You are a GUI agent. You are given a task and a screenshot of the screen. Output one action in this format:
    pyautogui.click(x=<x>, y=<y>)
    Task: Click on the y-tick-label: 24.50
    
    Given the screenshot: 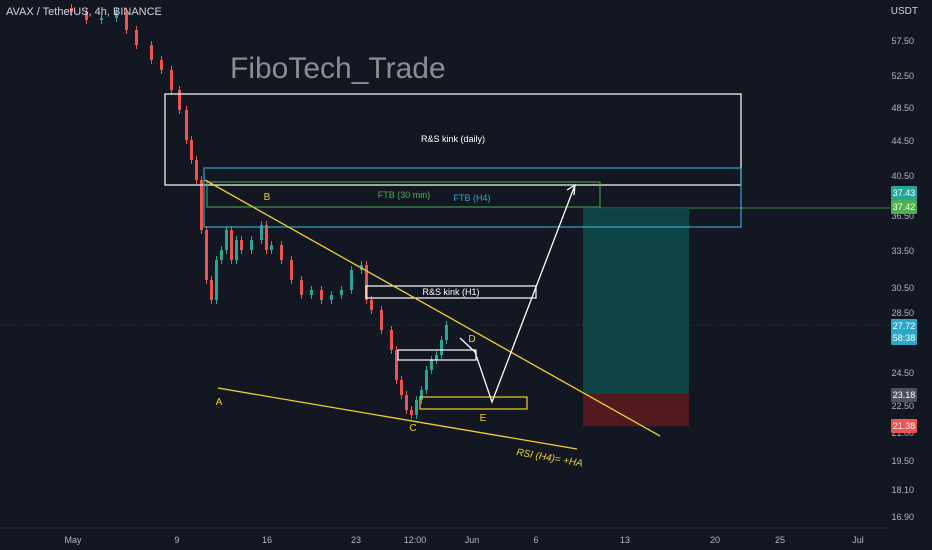 What is the action you would take?
    pyautogui.click(x=902, y=373)
    